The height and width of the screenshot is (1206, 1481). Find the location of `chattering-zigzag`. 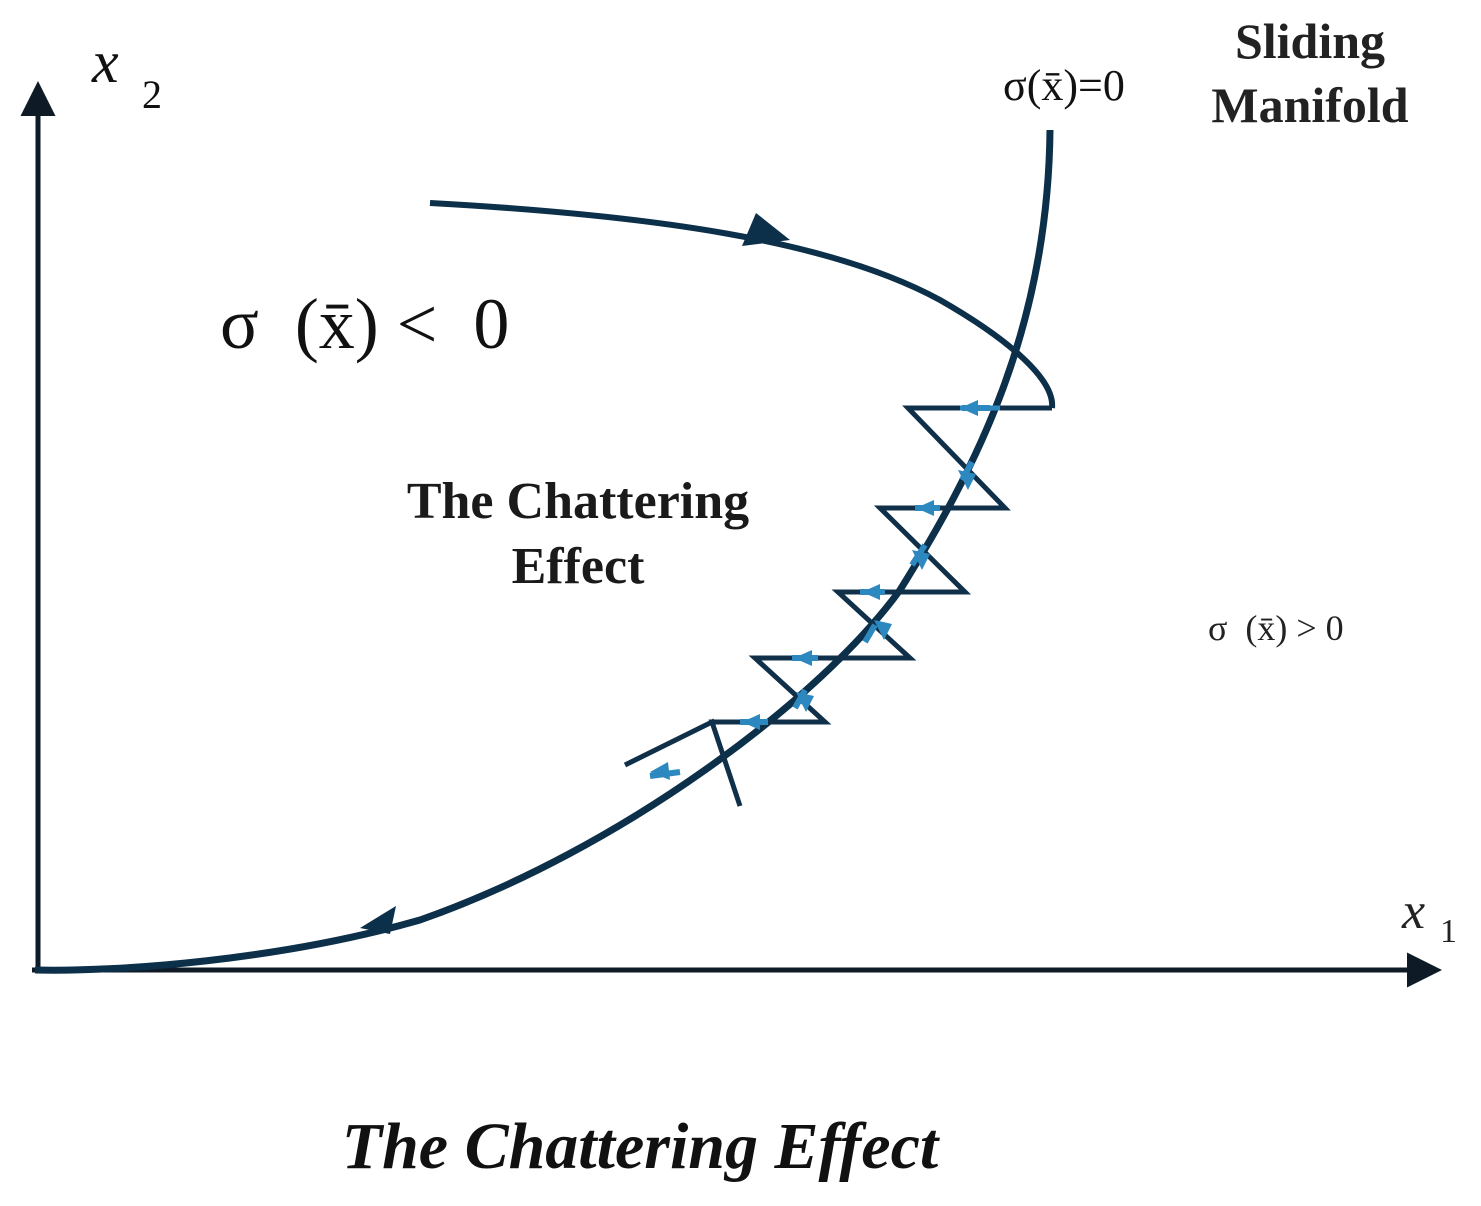

chattering-zigzag is located at coordinates (837, 606).